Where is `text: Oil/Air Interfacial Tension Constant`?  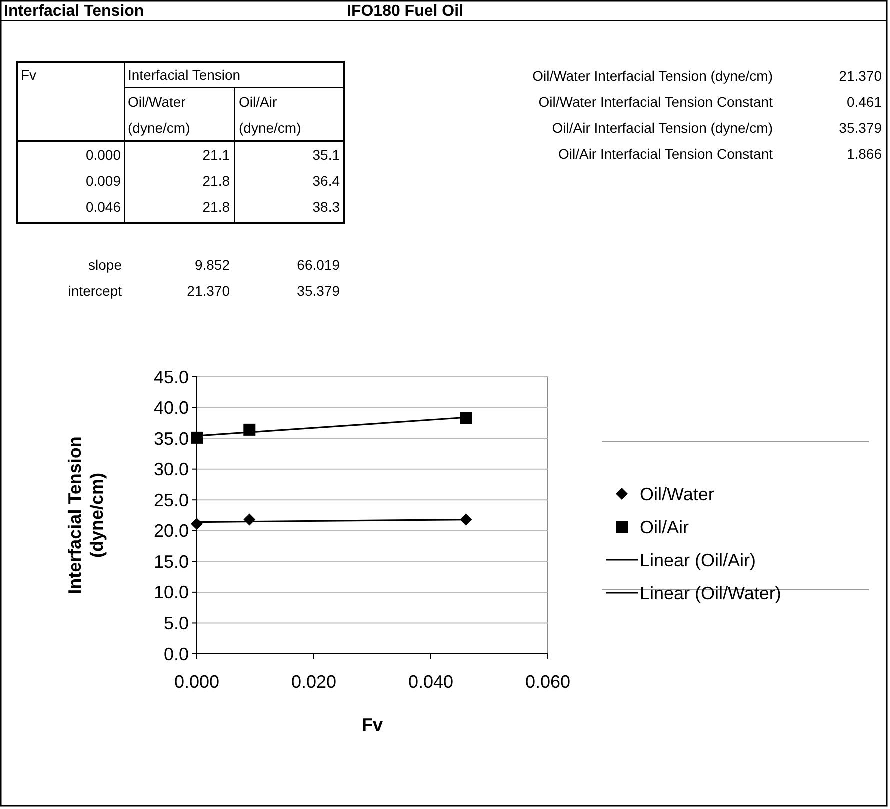
text: Oil/Air Interfacial Tension Constant is located at coordinates (666, 154).